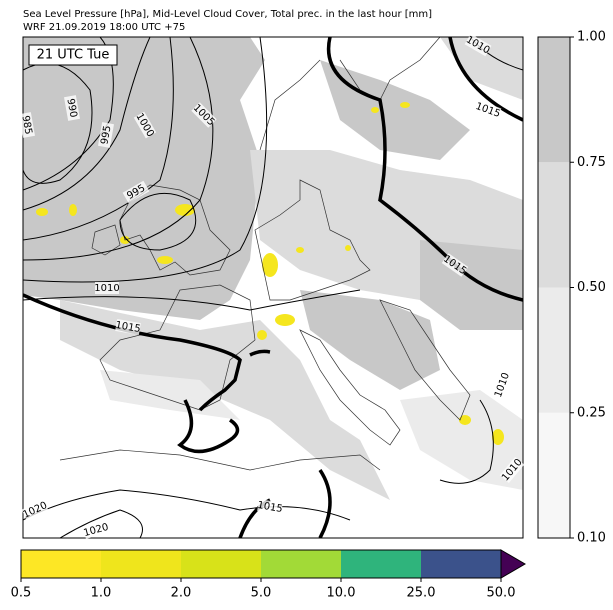  I want to click on isobar-label: 1010, so click(106, 288).